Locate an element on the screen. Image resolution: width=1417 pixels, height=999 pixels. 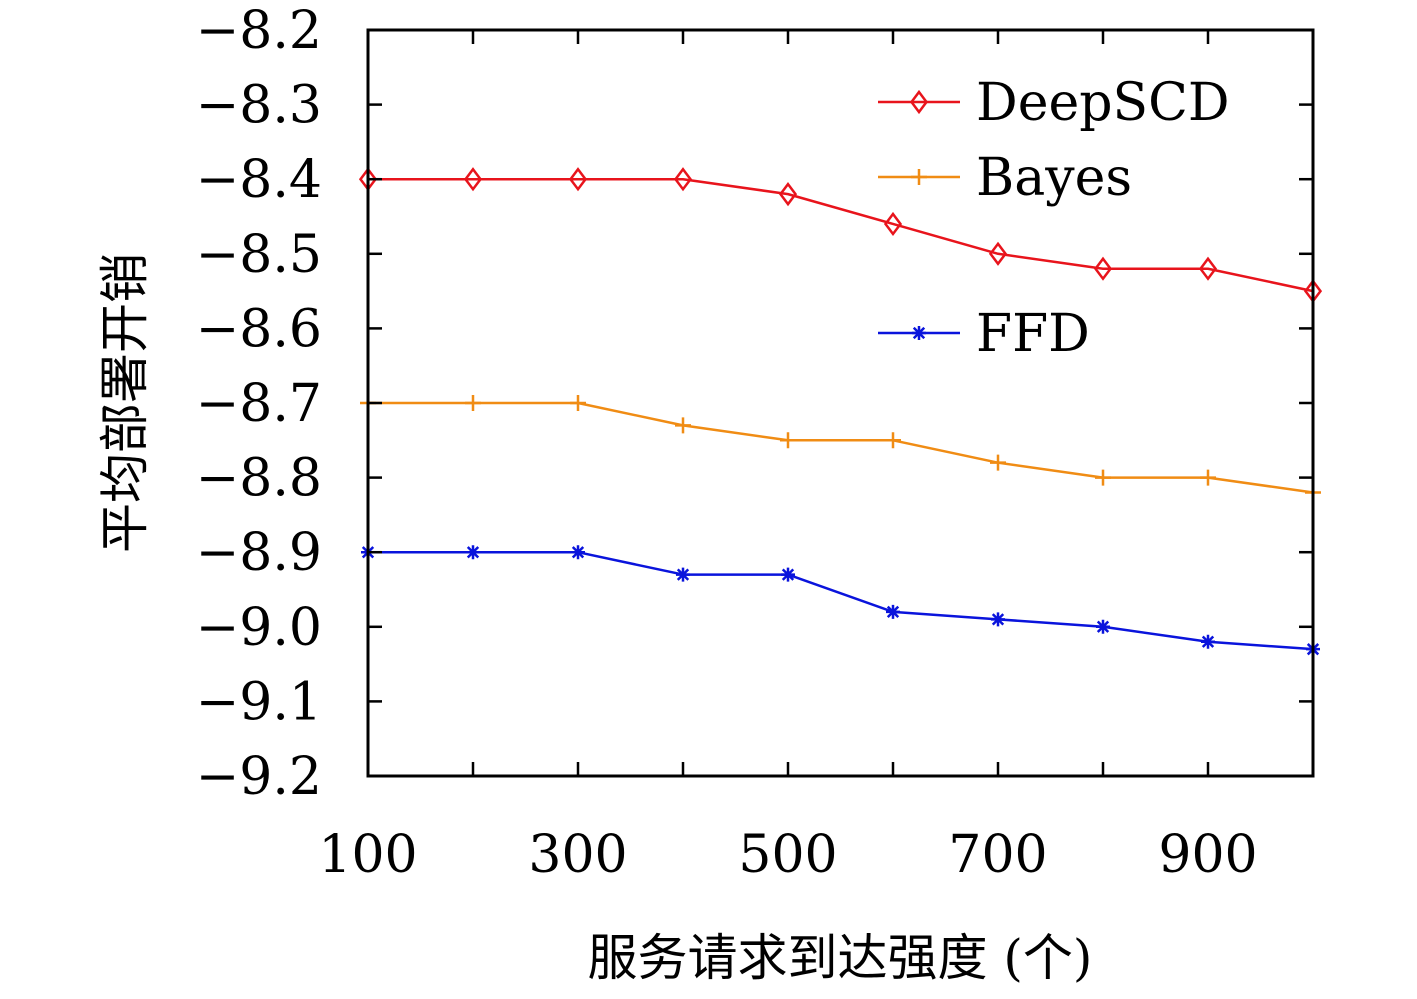
y-tick-label: −9.2 is located at coordinates (259, 777).